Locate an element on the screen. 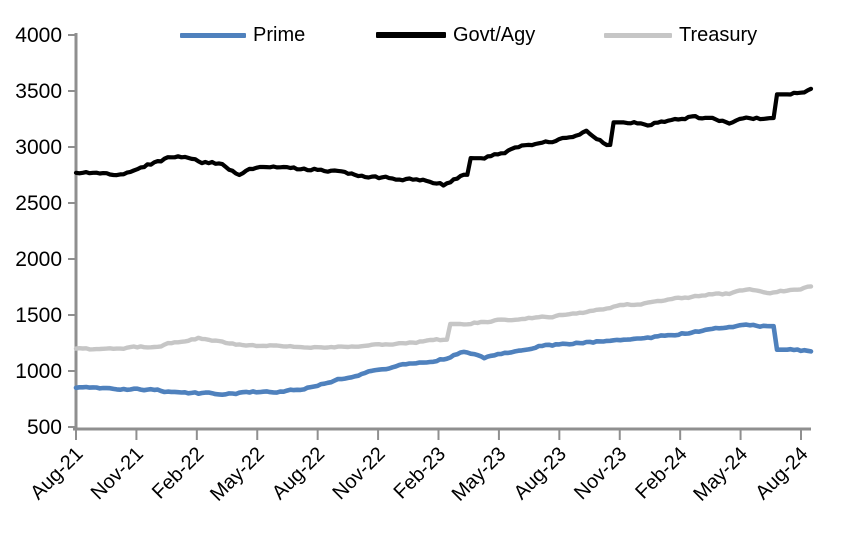 Image resolution: width=852 pixels, height=538 pixels. y-tick-label: 2500 is located at coordinates (38, 203).